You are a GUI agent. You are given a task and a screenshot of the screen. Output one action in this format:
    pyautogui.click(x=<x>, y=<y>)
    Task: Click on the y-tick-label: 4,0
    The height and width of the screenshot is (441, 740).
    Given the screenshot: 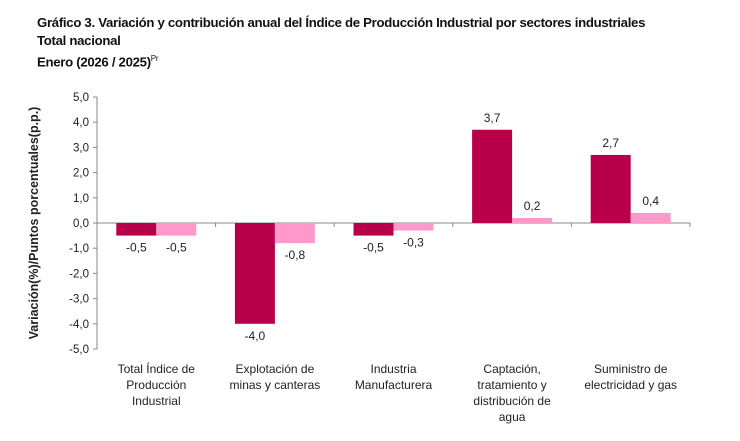 What is the action you would take?
    pyautogui.click(x=81, y=123)
    